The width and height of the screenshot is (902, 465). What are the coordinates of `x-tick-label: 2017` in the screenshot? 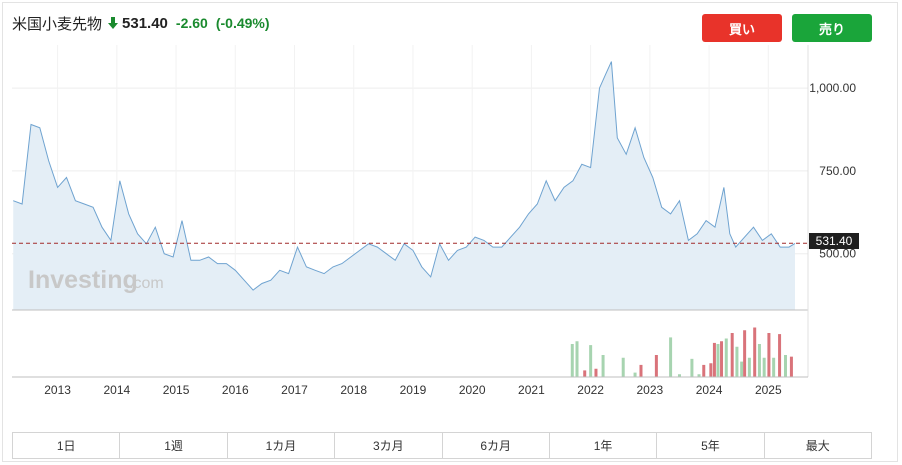 It's located at (294, 390).